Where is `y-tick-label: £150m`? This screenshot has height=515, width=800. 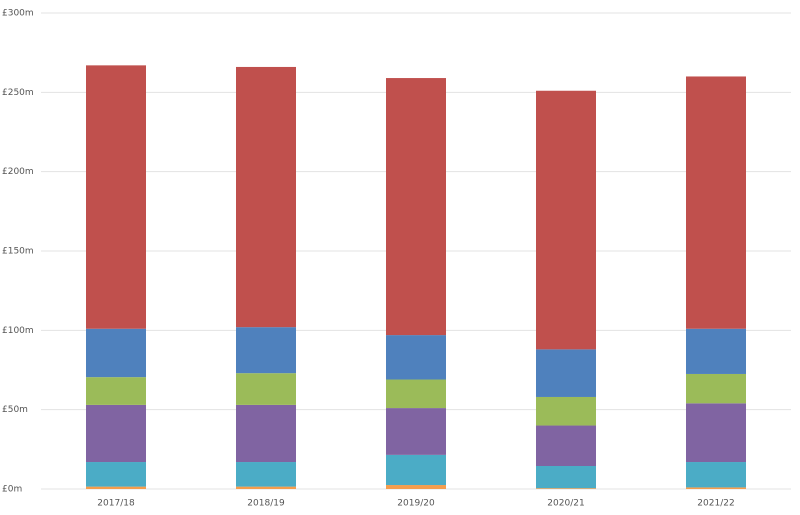
y-tick-label: £150m is located at coordinates (18, 252).